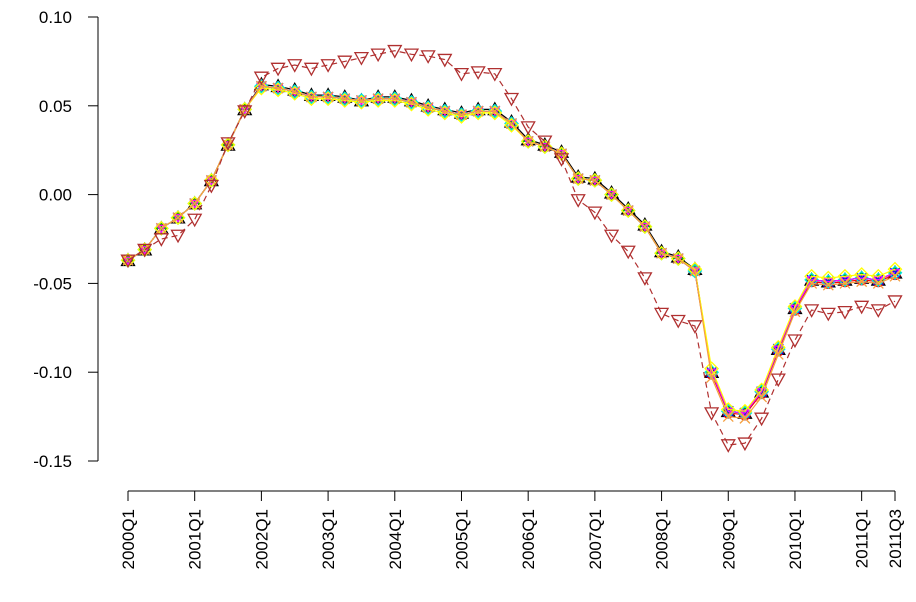 Image resolution: width=916 pixels, height=602 pixels. What do you see at coordinates (52, 461) in the screenshot?
I see `y-tick-label: -0.15` at bounding box center [52, 461].